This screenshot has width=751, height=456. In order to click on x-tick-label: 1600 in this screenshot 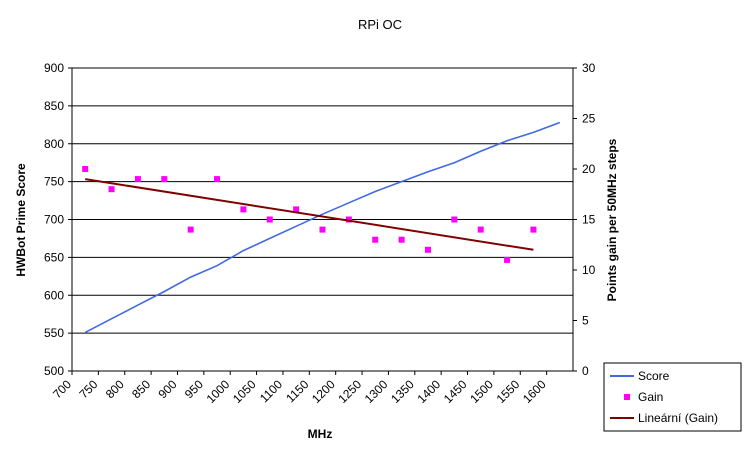, I will do `click(534, 391)`.